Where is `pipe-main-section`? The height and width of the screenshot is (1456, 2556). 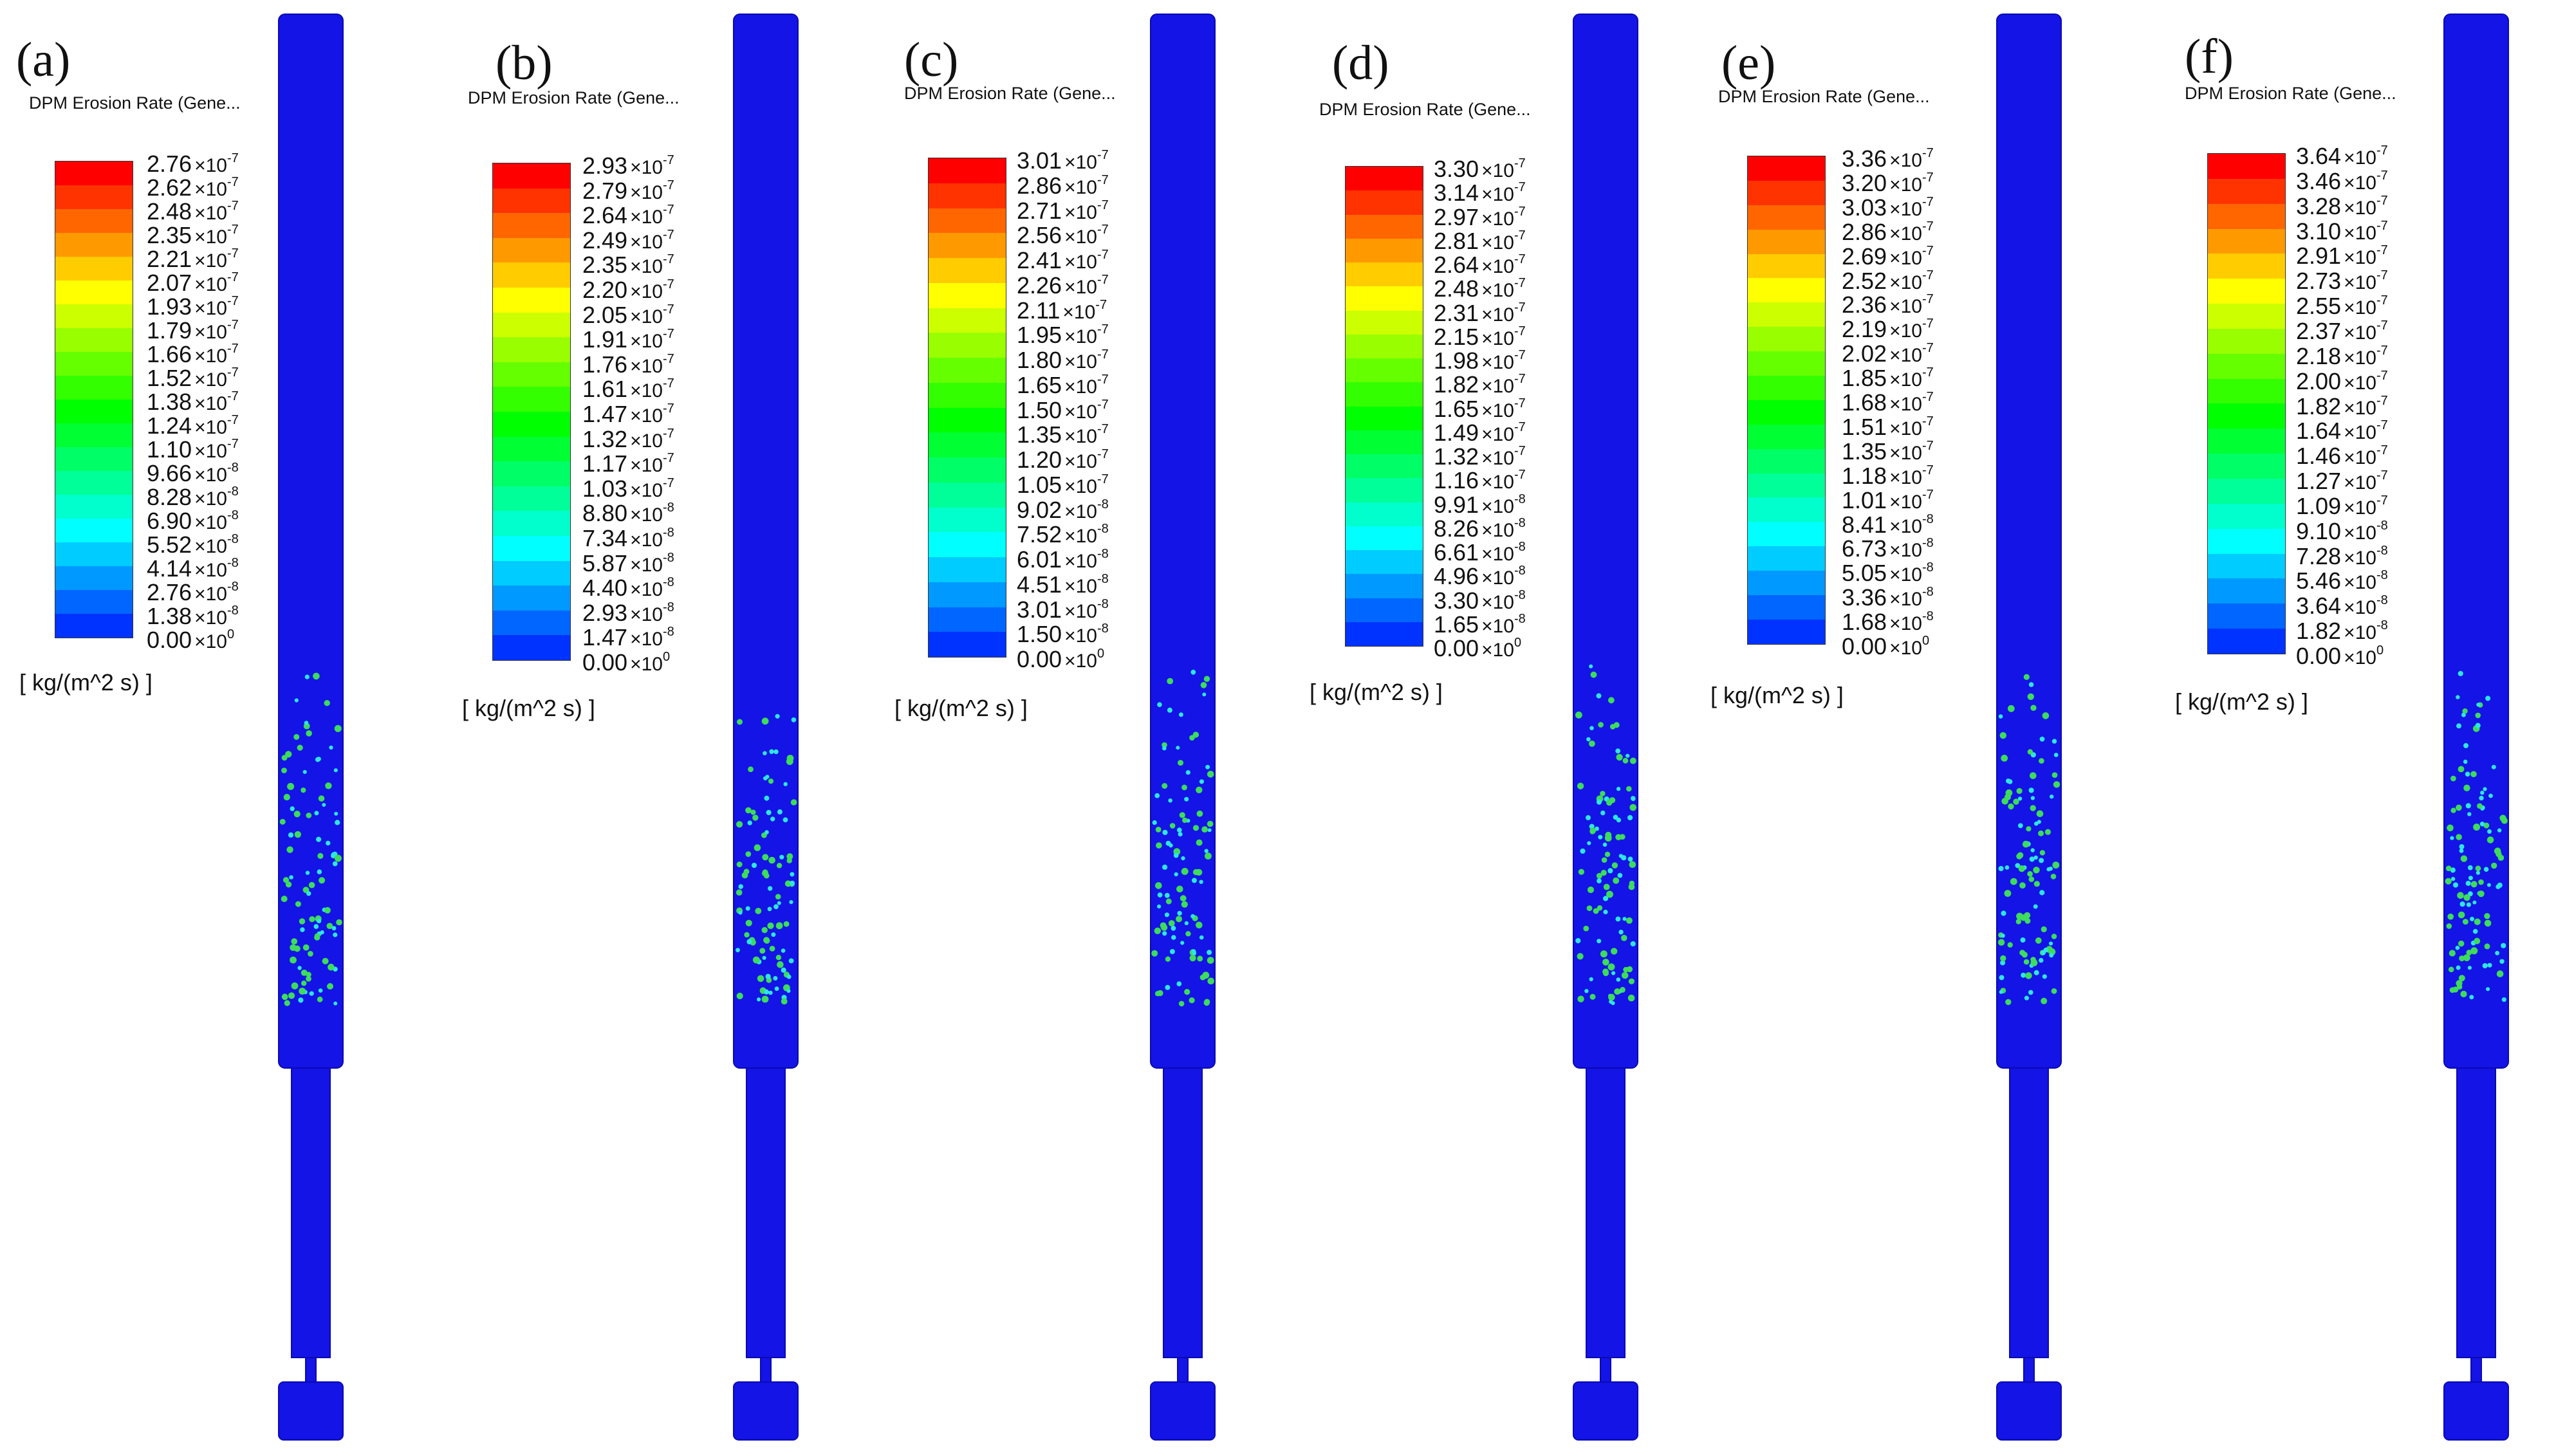 pipe-main-section is located at coordinates (1183, 541).